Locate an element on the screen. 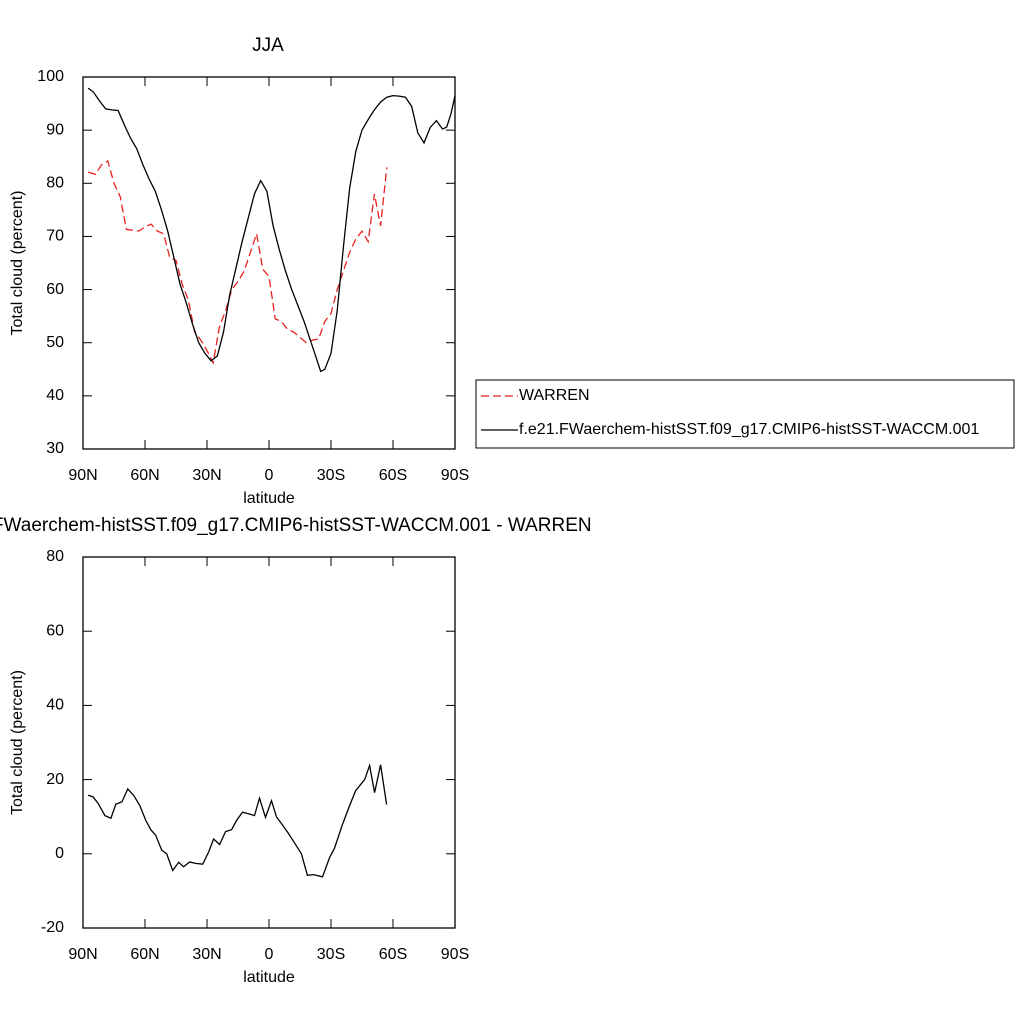  legend-box is located at coordinates (745, 414).